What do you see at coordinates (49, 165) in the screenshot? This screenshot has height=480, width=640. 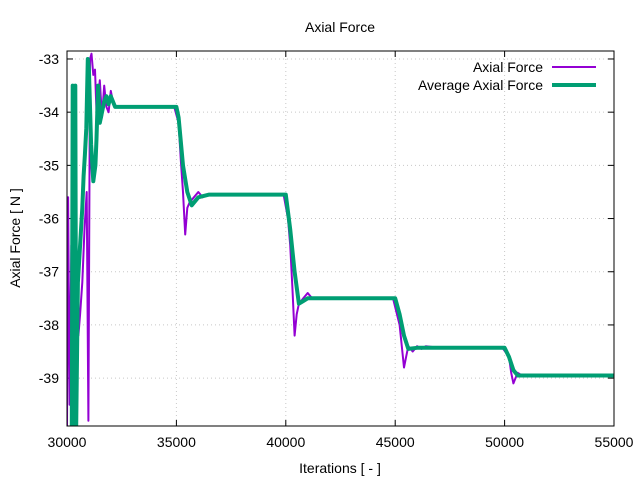 I see `y-tick-label: -35` at bounding box center [49, 165].